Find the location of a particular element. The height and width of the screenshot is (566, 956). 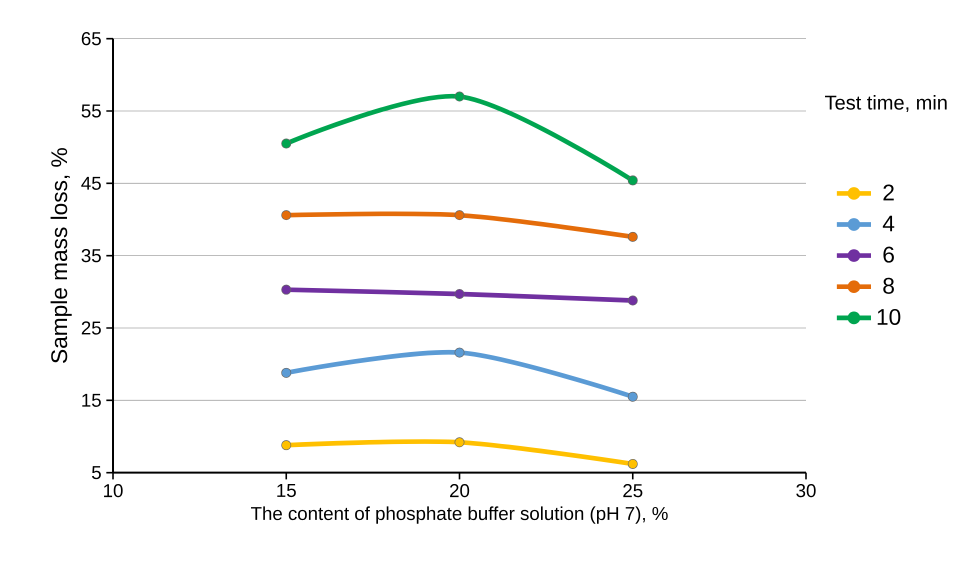

legend-label: 2 is located at coordinates (888, 192).